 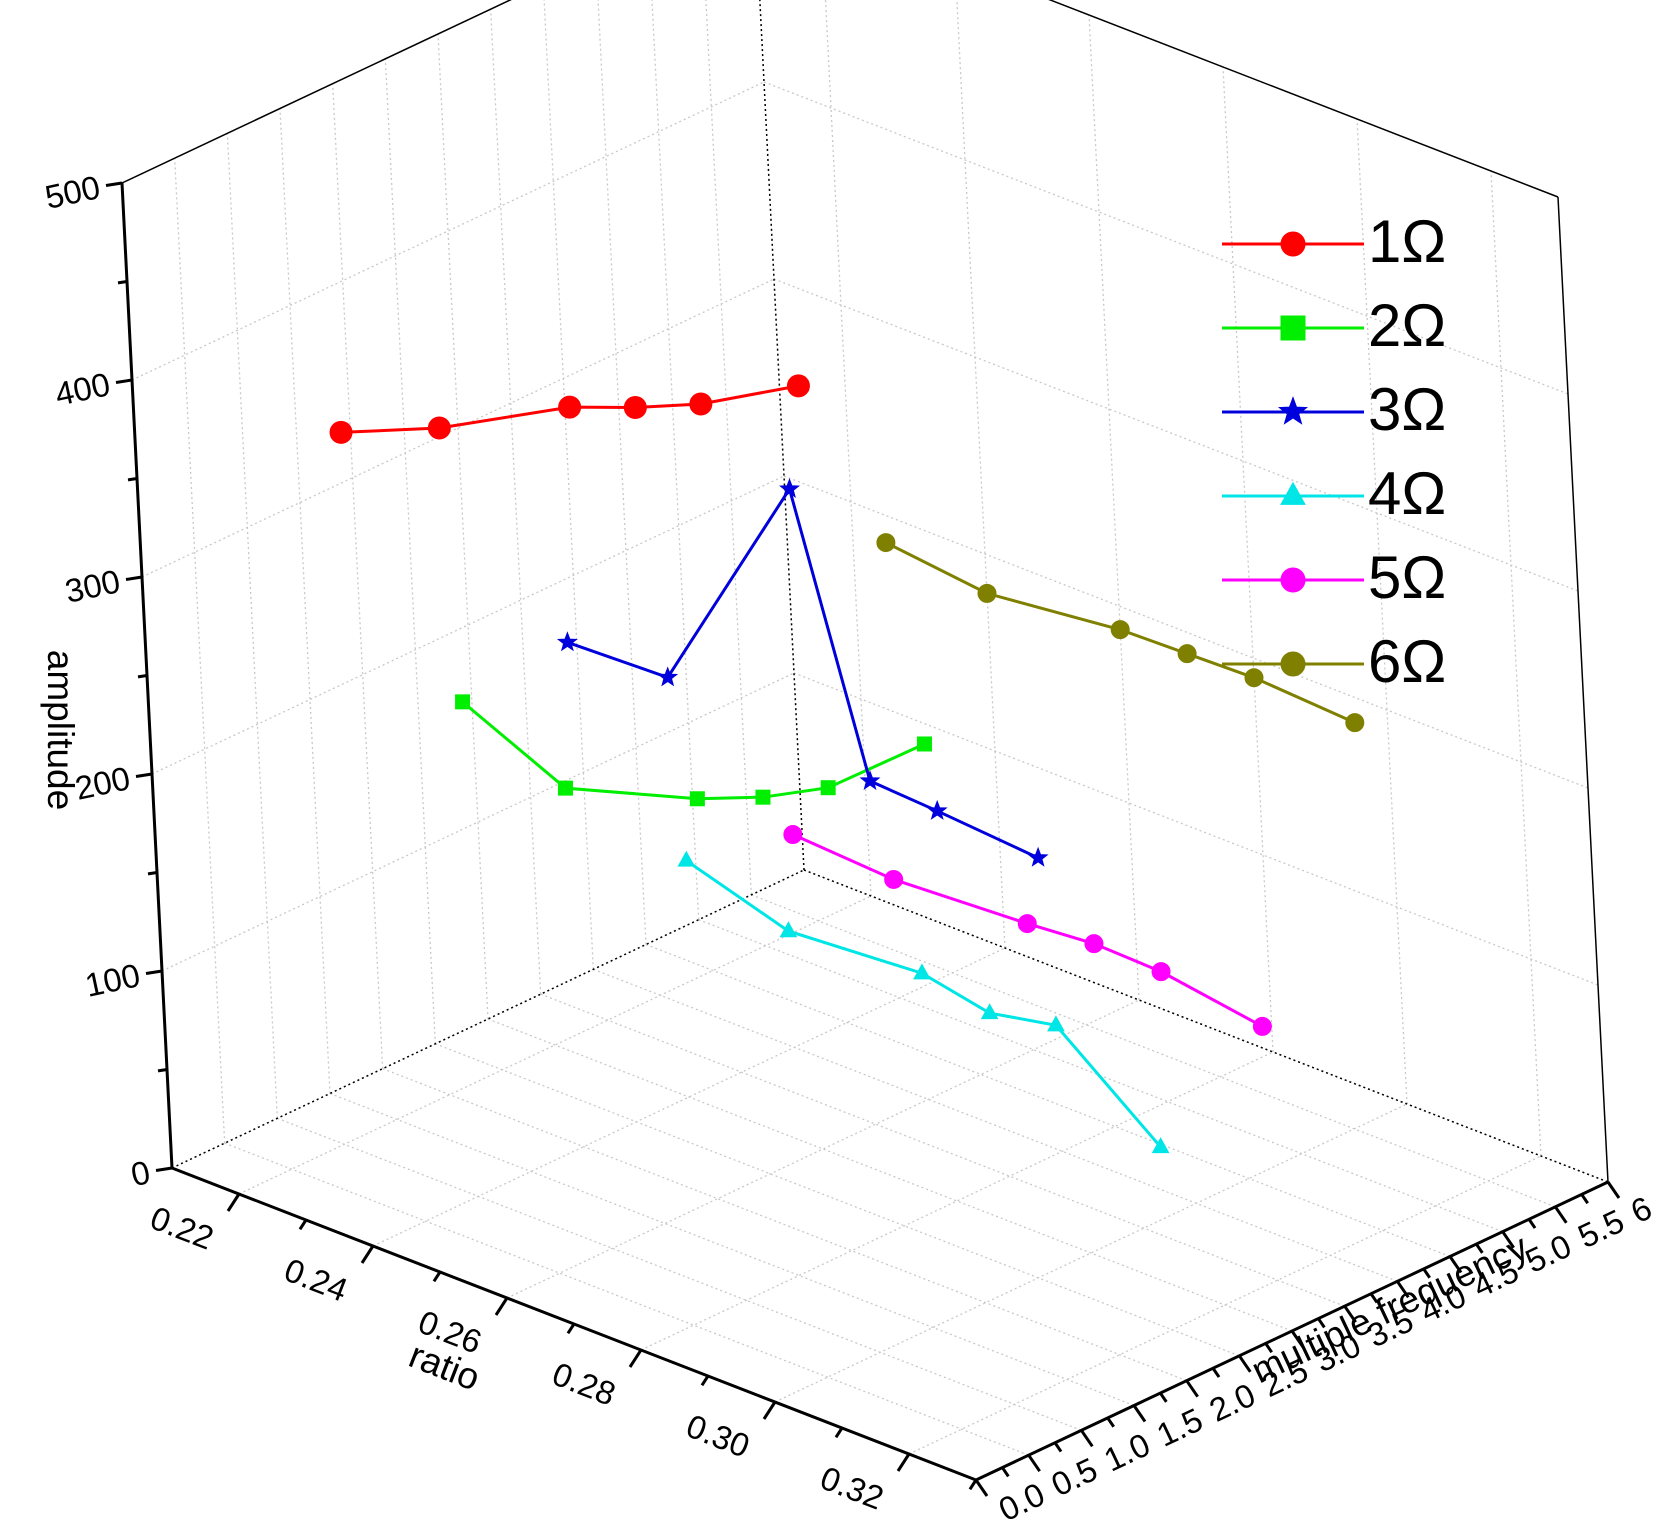 What do you see at coordinates (1407, 661) in the screenshot?
I see `legend-label: 6Ω` at bounding box center [1407, 661].